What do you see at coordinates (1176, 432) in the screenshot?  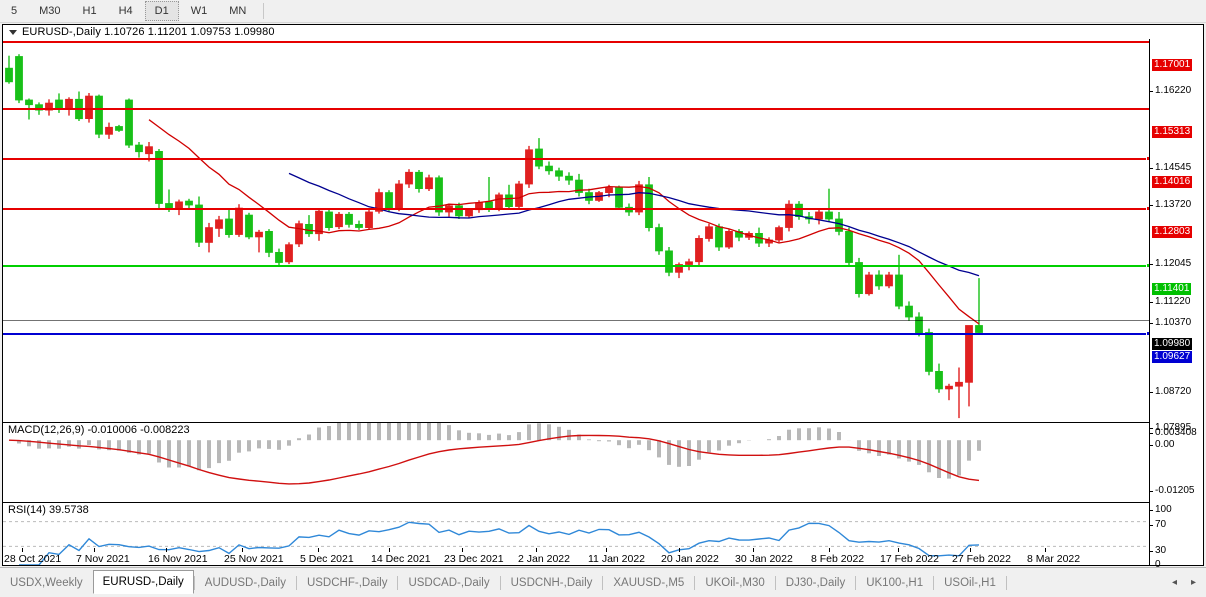 I see `tick-label: 0.003408` at bounding box center [1176, 432].